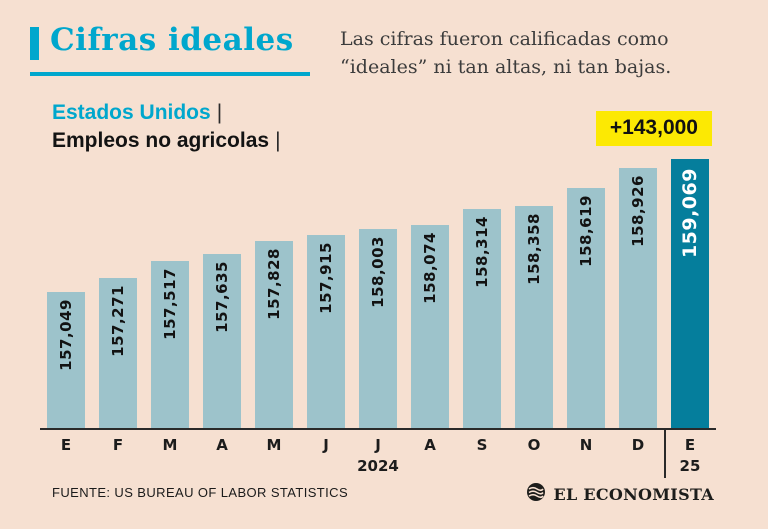 This screenshot has height=529, width=768. I want to click on bar: 158,003, so click(378, 328).